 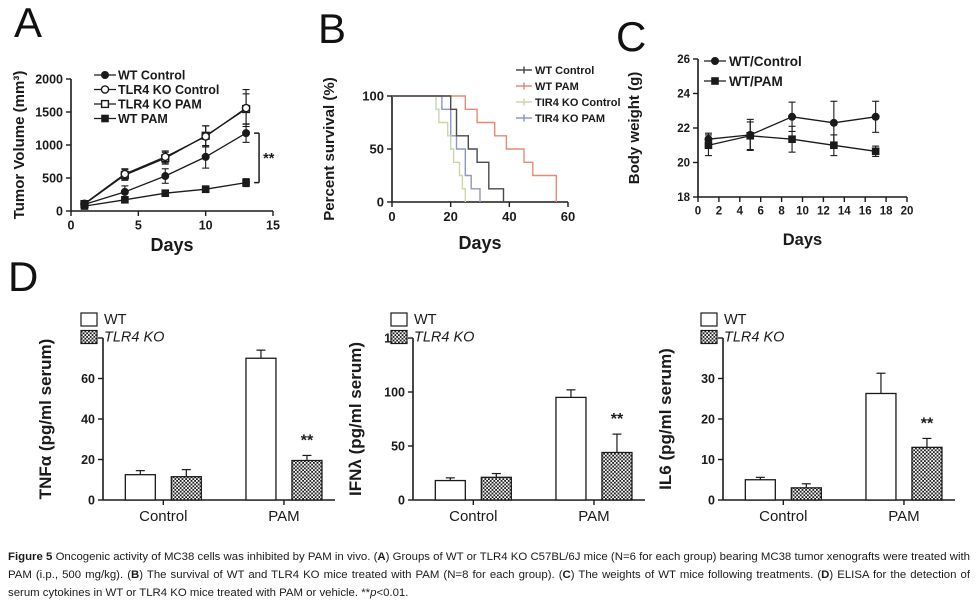 I want to click on series-tir4-ko-control, so click(x=429, y=148).